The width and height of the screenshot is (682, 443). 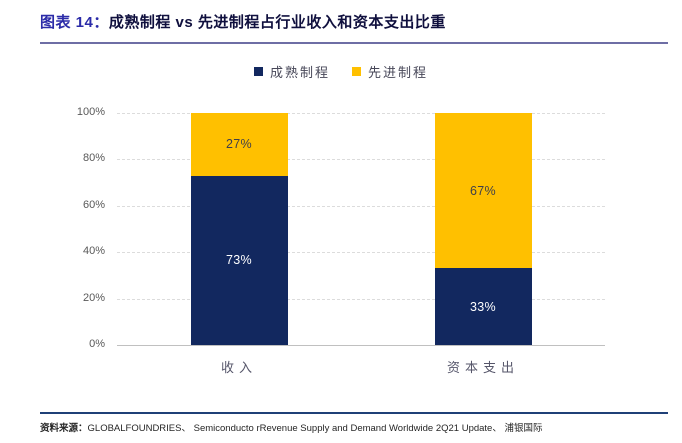 I want to click on bar-revenue-segment-mature: 73%, so click(x=239, y=260).